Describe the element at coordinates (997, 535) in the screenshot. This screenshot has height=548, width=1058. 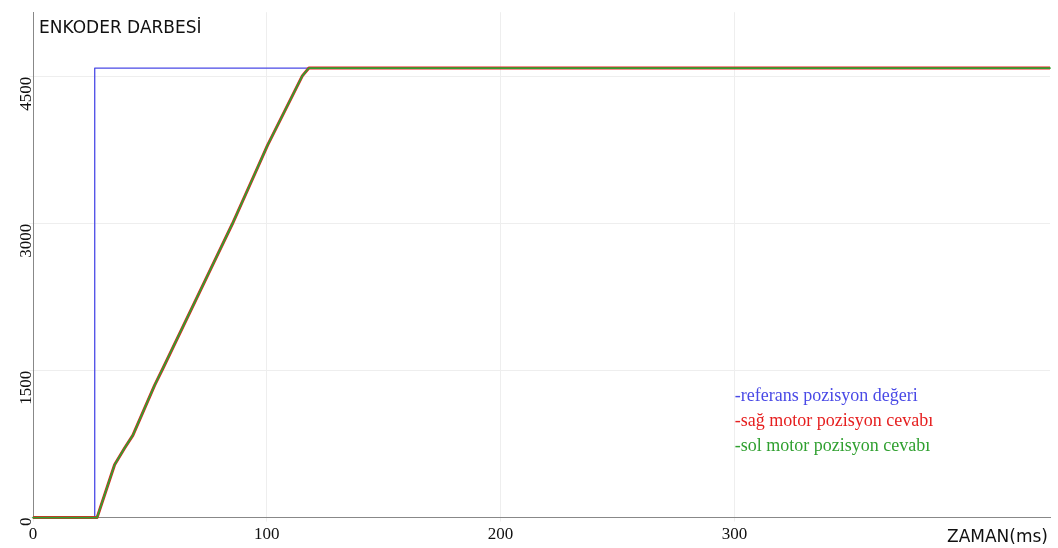
I see `x-axis-title: ZAMAN(ms)` at that location.